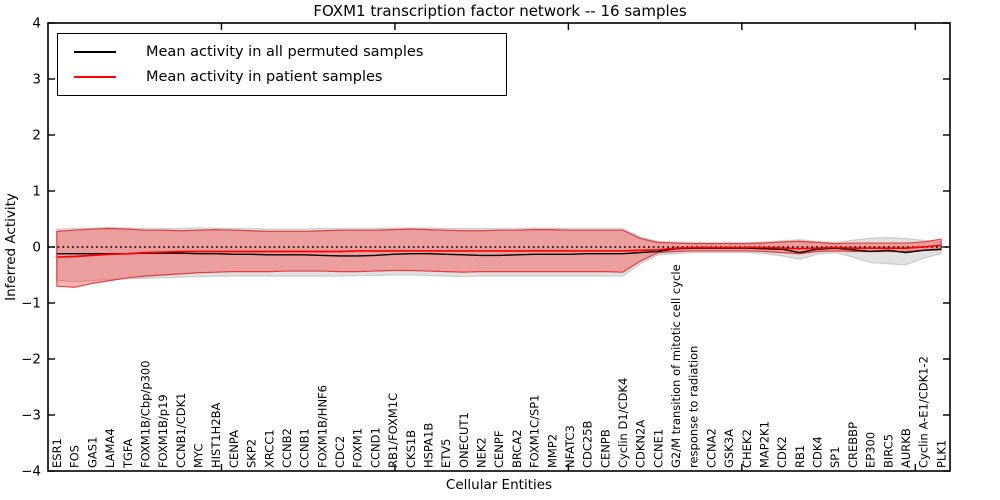 The width and height of the screenshot is (1000, 500). I want to click on x-category-label: CDC2, so click(340, 452).